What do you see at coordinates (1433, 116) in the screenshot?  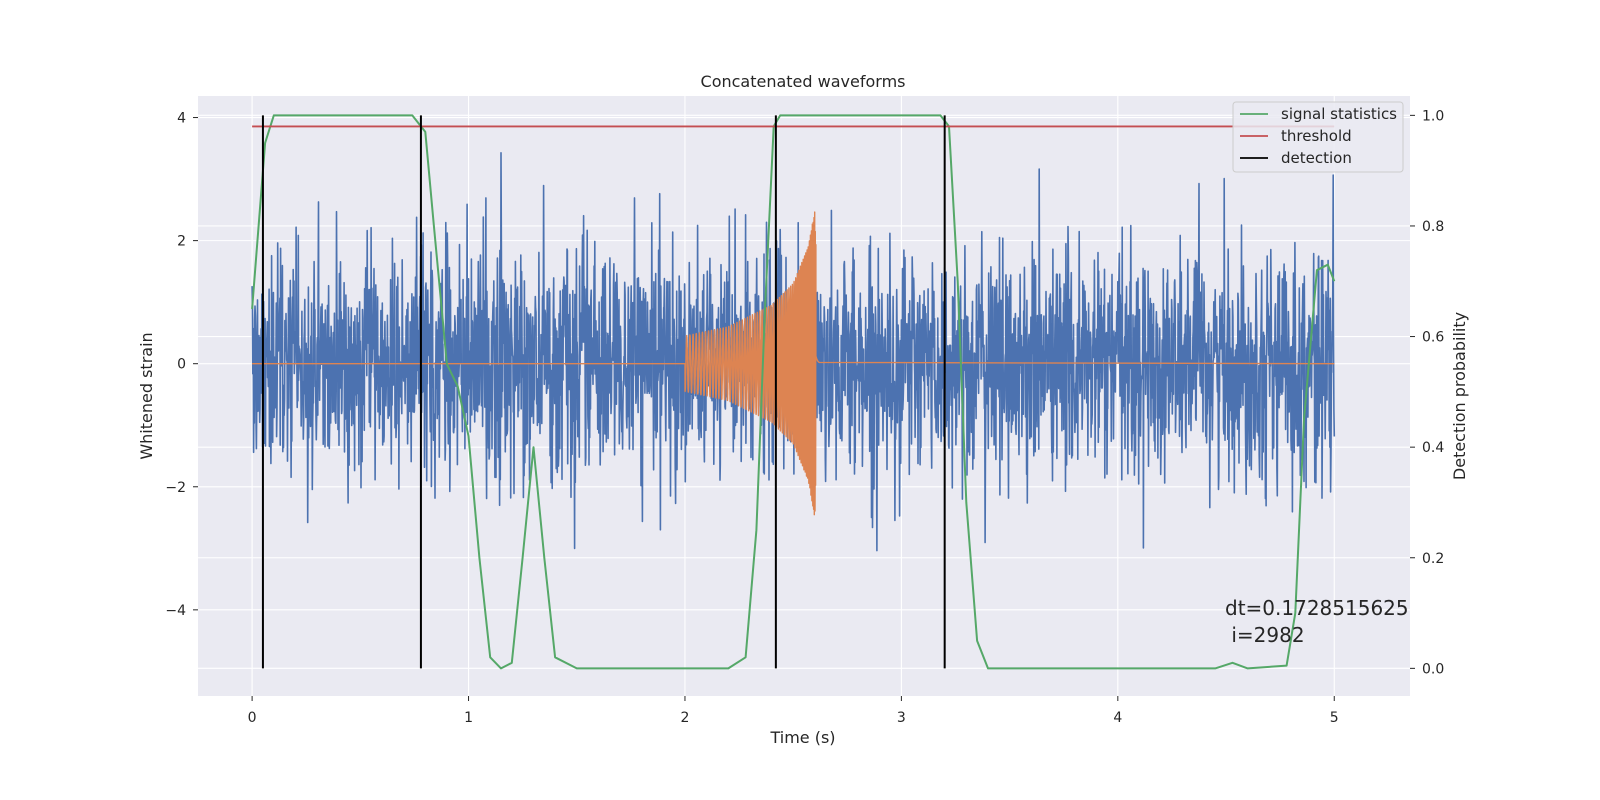 I see `y2-tick-label-0: 1.0` at bounding box center [1433, 116].